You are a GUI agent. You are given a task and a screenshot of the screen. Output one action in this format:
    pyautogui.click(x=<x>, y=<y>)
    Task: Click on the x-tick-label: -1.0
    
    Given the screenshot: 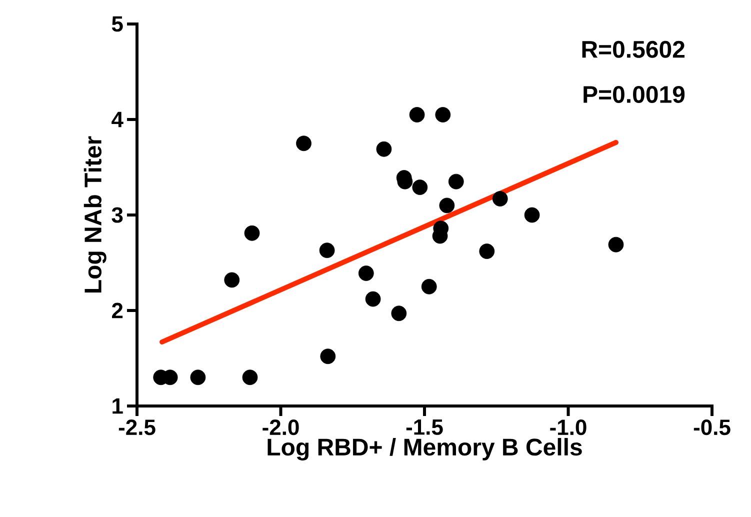 What is the action you would take?
    pyautogui.click(x=568, y=428)
    